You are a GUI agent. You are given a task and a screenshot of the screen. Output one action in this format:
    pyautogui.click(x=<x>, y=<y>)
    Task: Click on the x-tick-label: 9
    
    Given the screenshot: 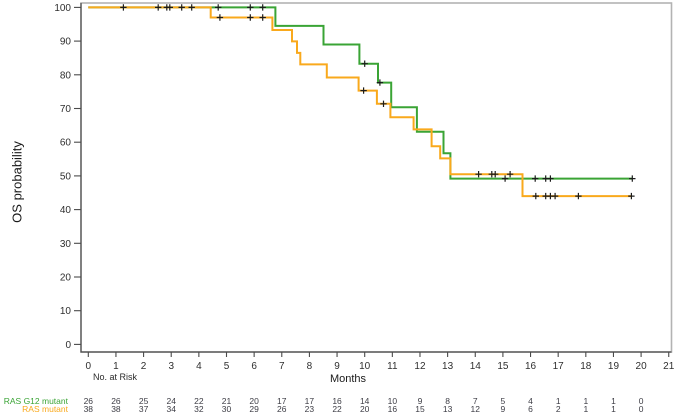 What is the action you would take?
    pyautogui.click(x=337, y=366)
    